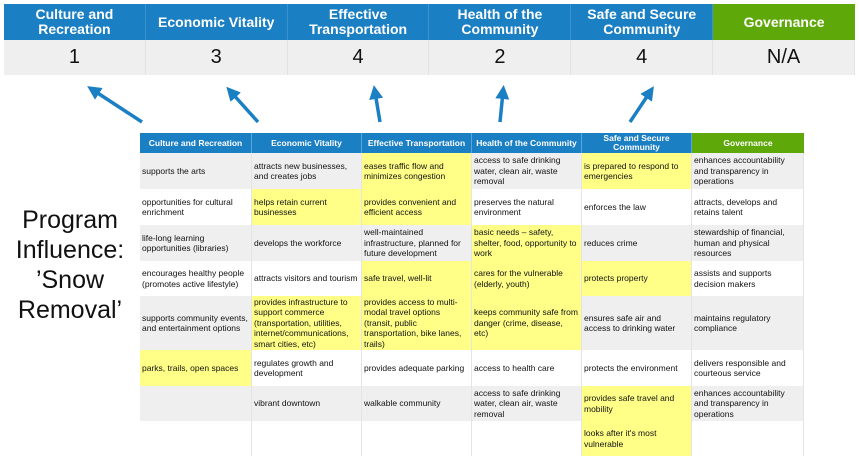  Describe the element at coordinates (70, 220) in the screenshot. I see `side-label-line: Program` at that location.